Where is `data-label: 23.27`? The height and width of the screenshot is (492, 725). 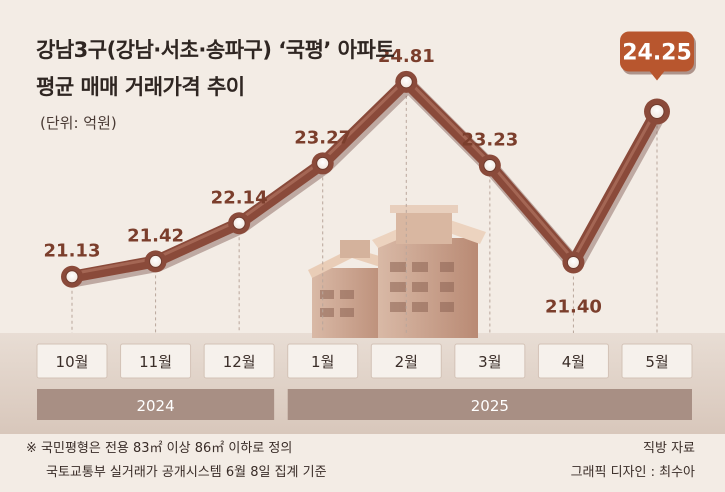
data-label: 23.27 is located at coordinates (322, 137).